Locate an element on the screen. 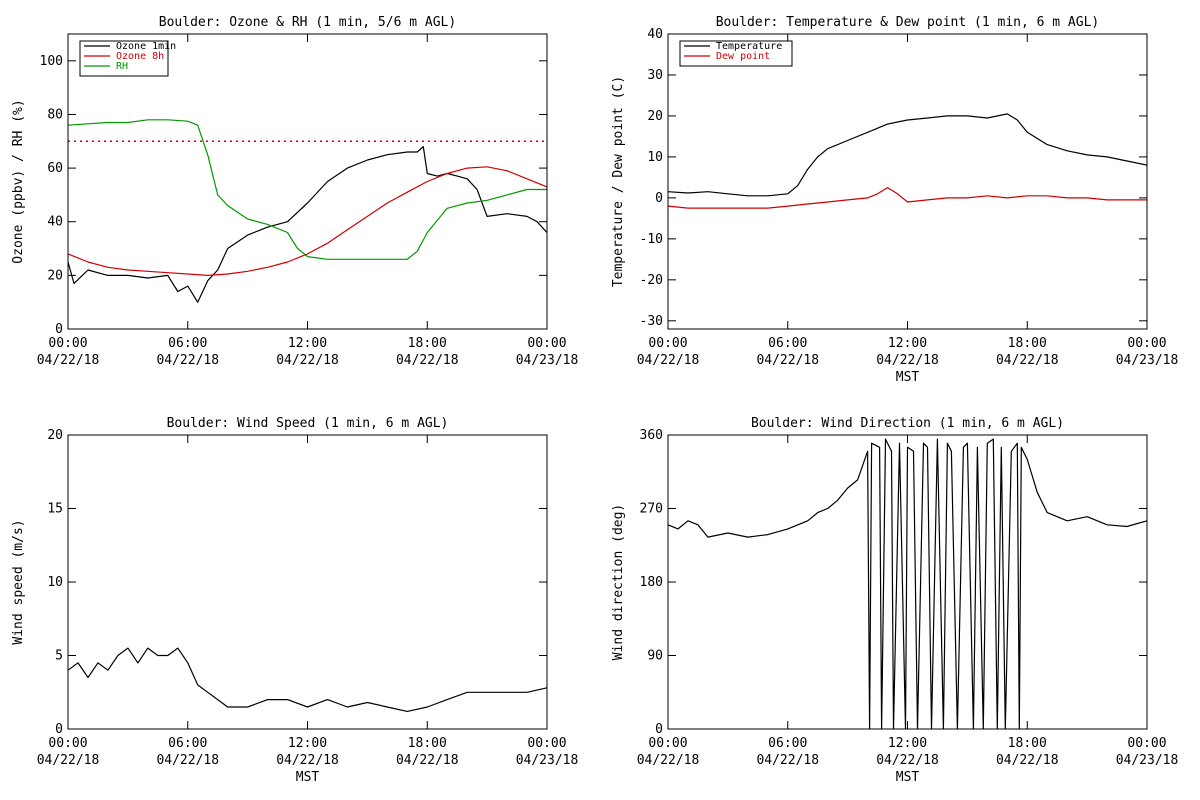  y-tick-label: 80 is located at coordinates (55, 114).